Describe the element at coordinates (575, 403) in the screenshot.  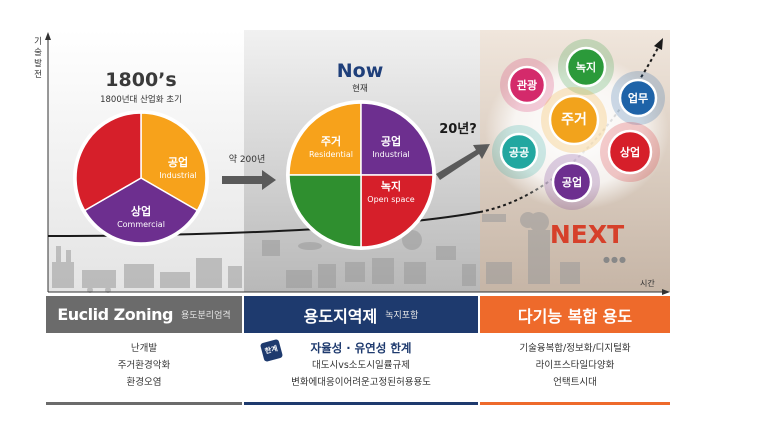
I see `bottom-line-mixed` at that location.